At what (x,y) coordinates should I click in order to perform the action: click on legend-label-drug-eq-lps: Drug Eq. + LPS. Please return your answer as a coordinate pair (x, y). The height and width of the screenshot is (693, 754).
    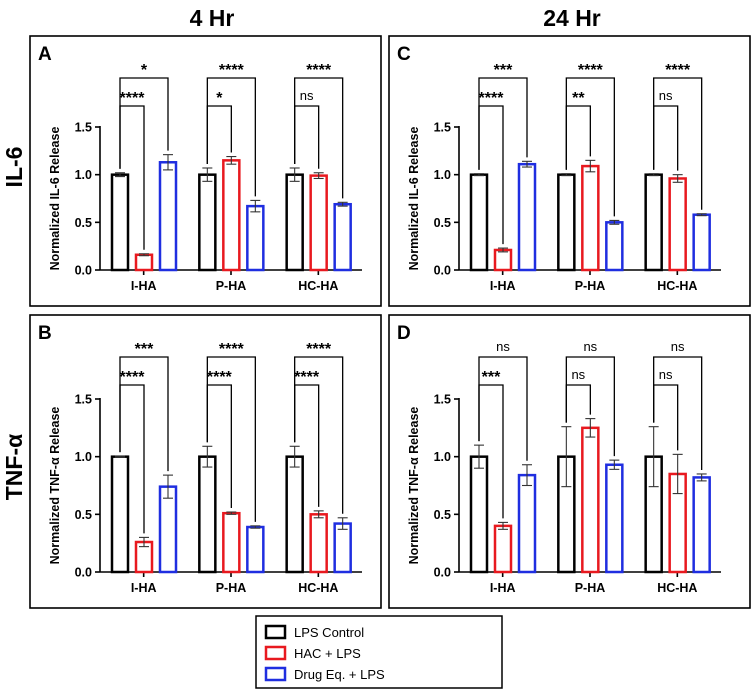
    Looking at the image, I should click on (339, 674).